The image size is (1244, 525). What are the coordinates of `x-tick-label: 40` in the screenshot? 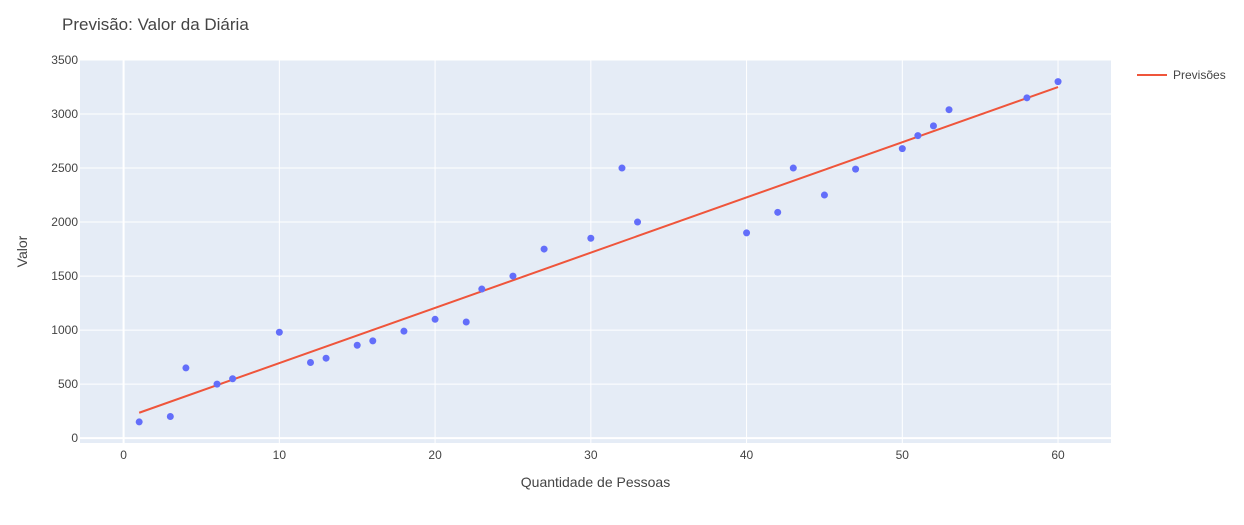 It's located at (747, 455).